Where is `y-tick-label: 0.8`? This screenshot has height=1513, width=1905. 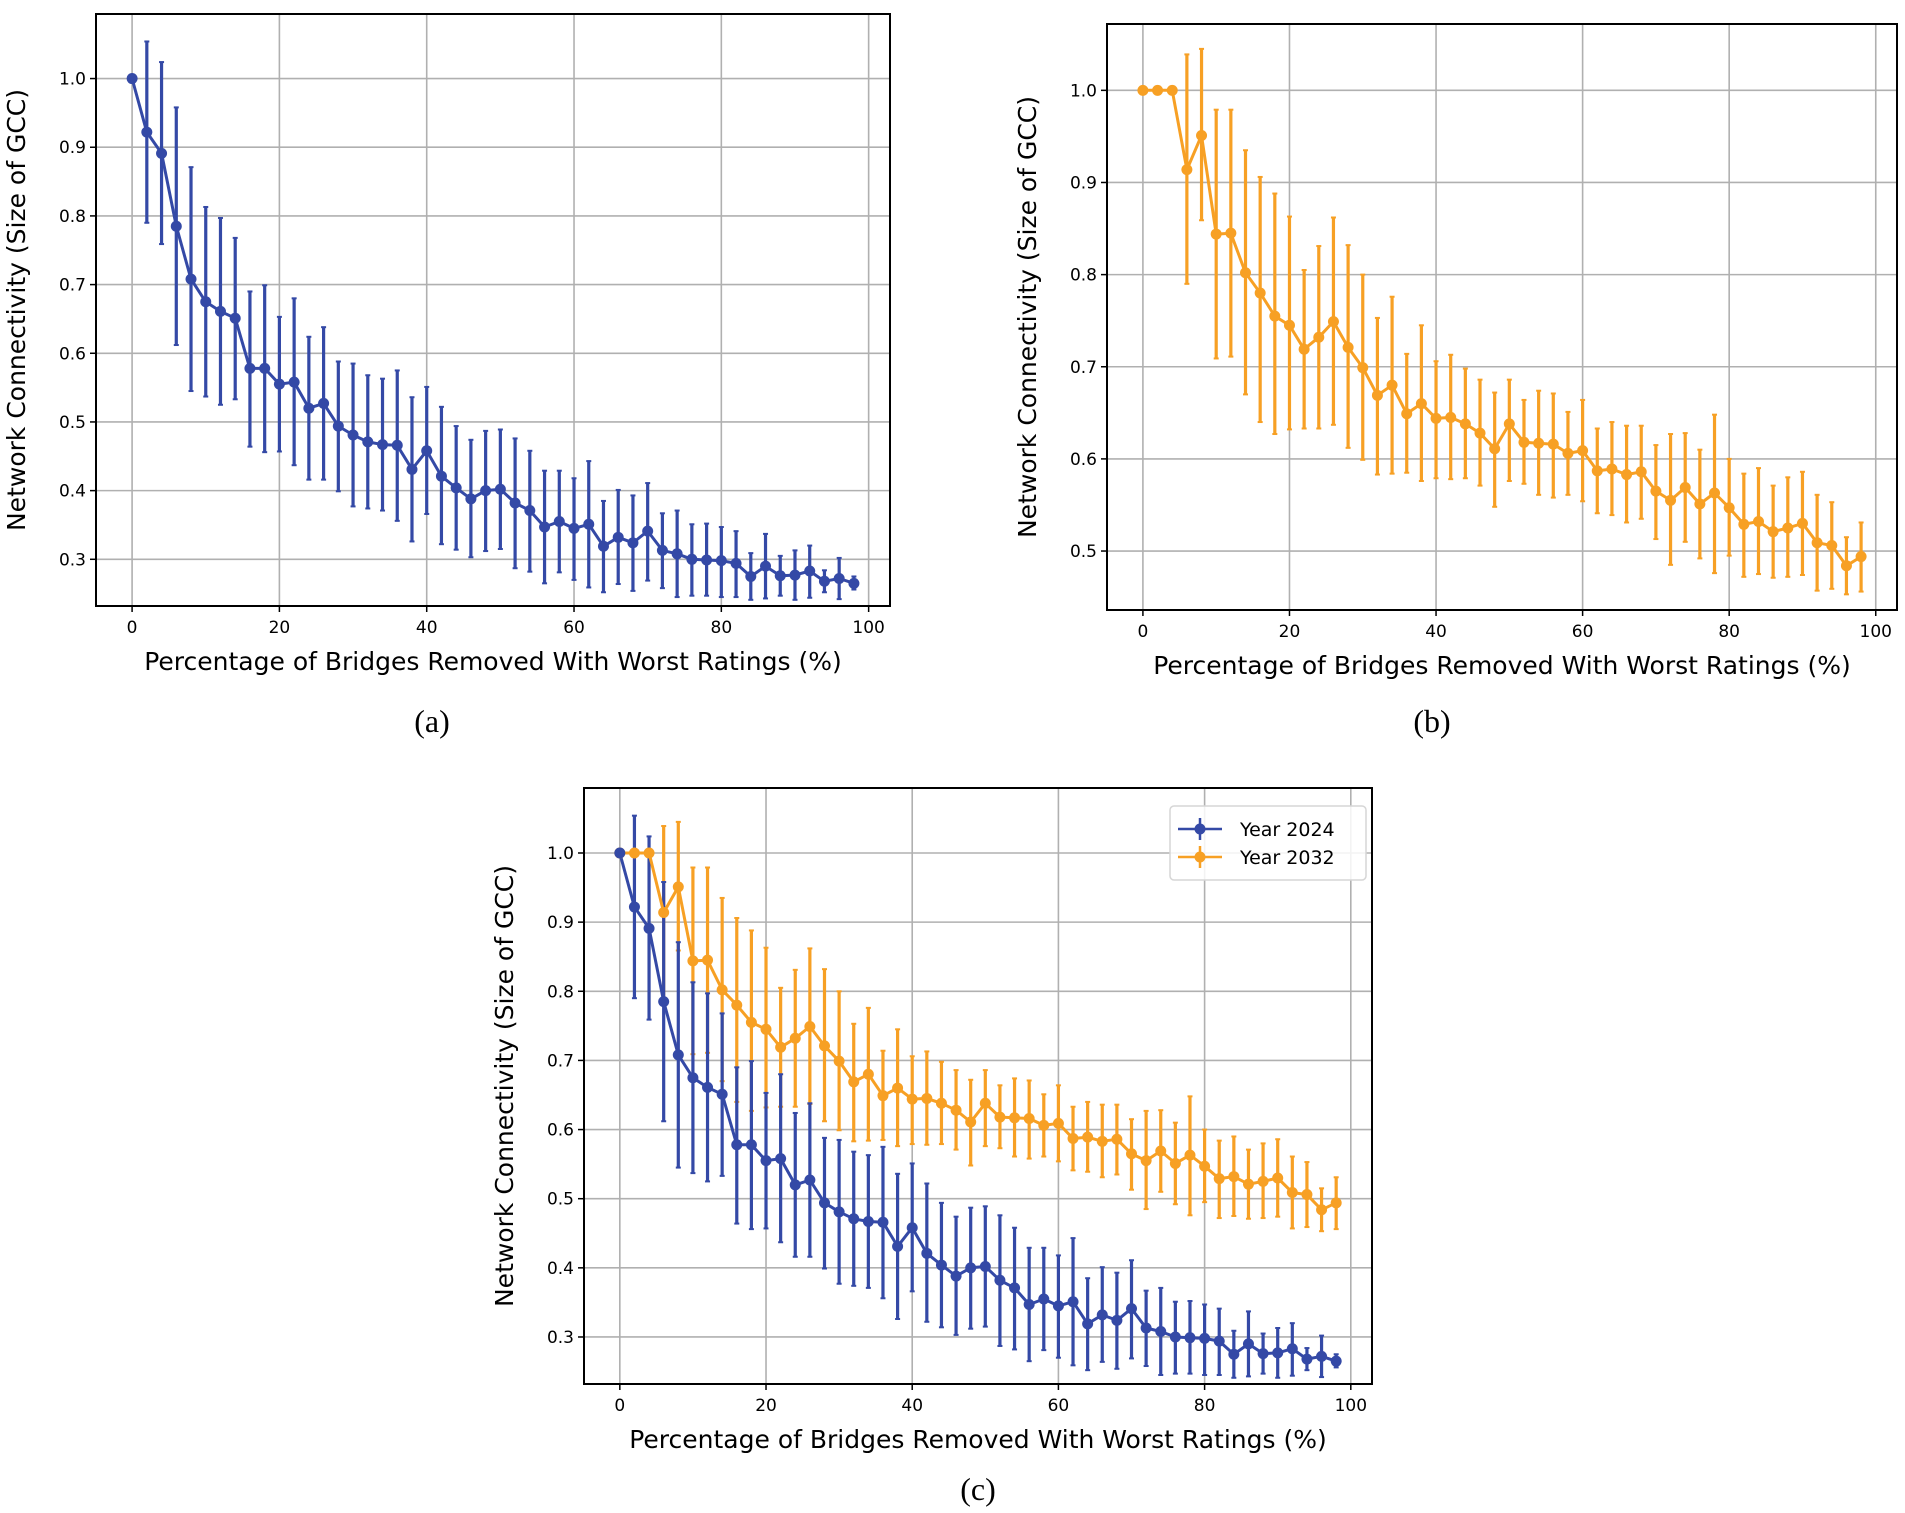
y-tick-label: 0.8 is located at coordinates (1083, 276).